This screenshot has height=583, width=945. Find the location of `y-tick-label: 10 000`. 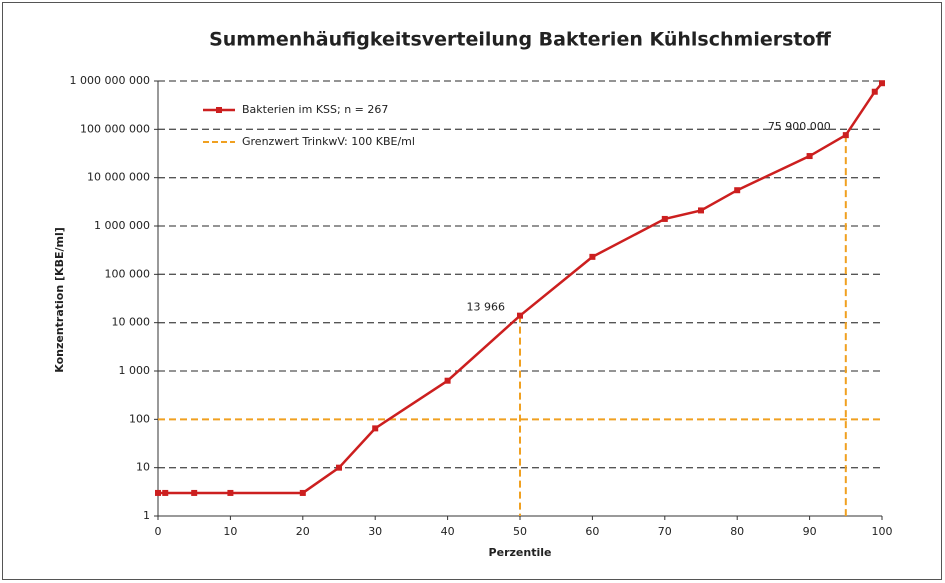

y-tick-label: 10 000 is located at coordinates (131, 322).